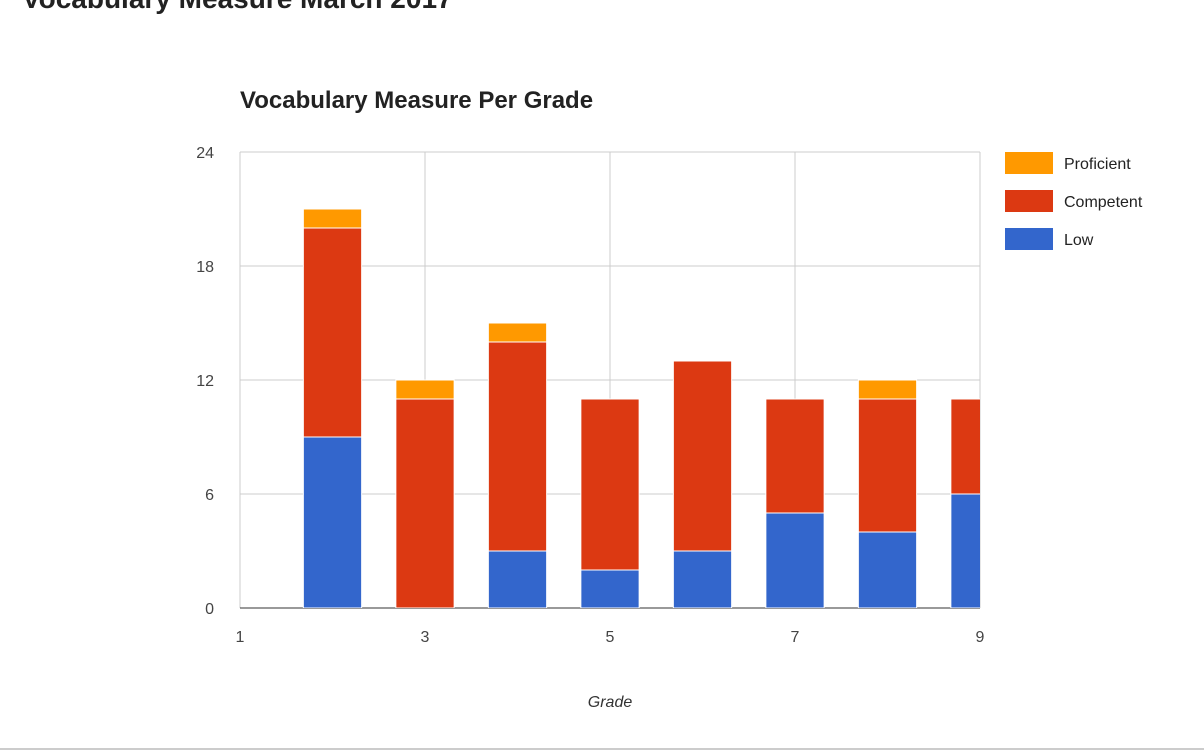  I want to click on legend-label: Proficient, so click(1097, 164).